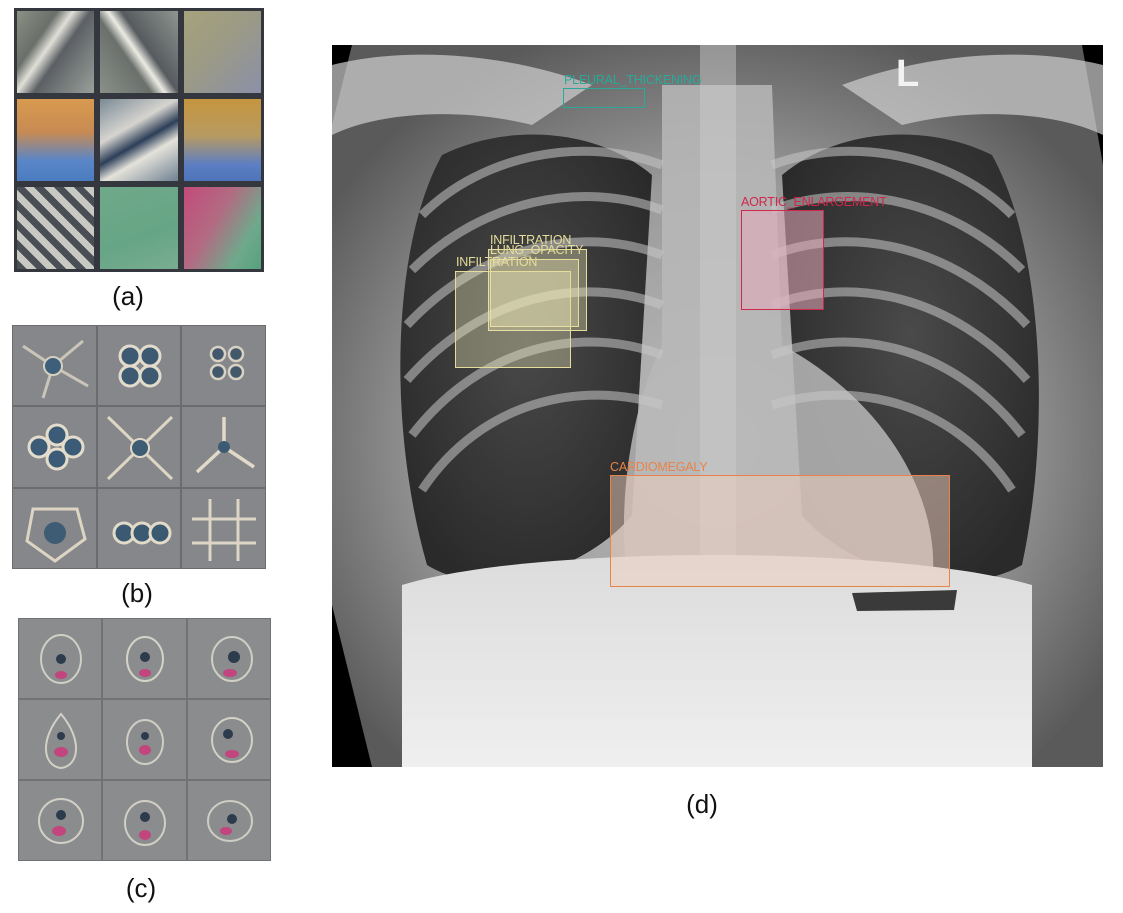  I want to click on right-lung, so click(526, 358).